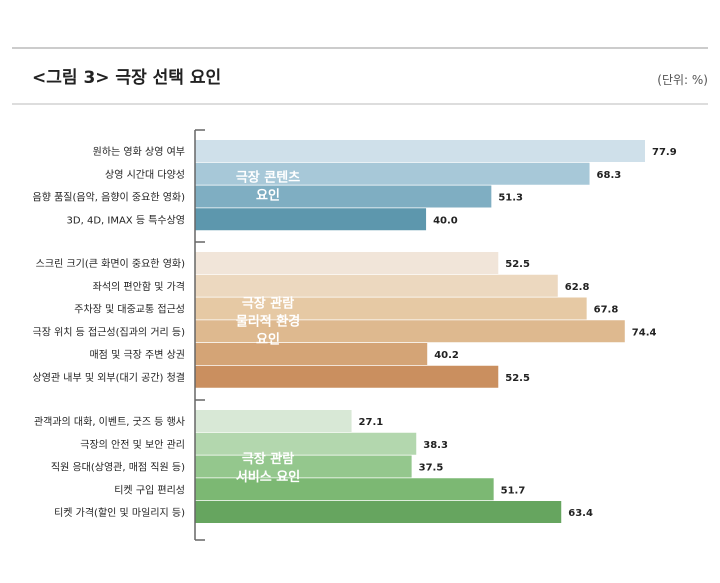 This screenshot has height=583, width=720. What do you see at coordinates (445, 220) in the screenshot?
I see `value-label-g1-4: 40.0` at bounding box center [445, 220].